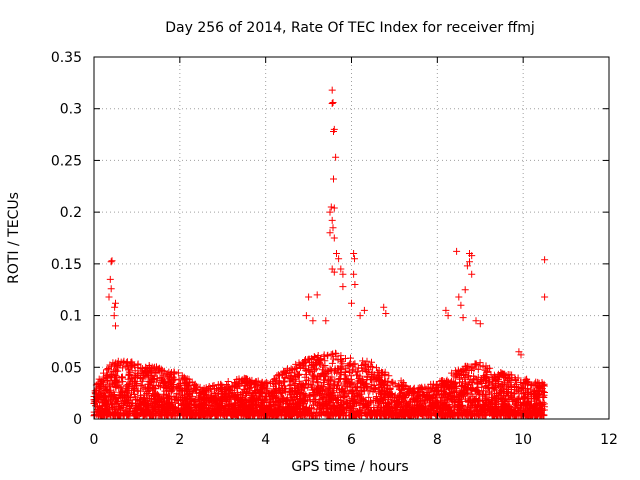 Image resolution: width=640 pixels, height=480 pixels. Describe the element at coordinates (14, 238) in the screenshot. I see `y-axis-label: ROTI / TECUs` at that location.